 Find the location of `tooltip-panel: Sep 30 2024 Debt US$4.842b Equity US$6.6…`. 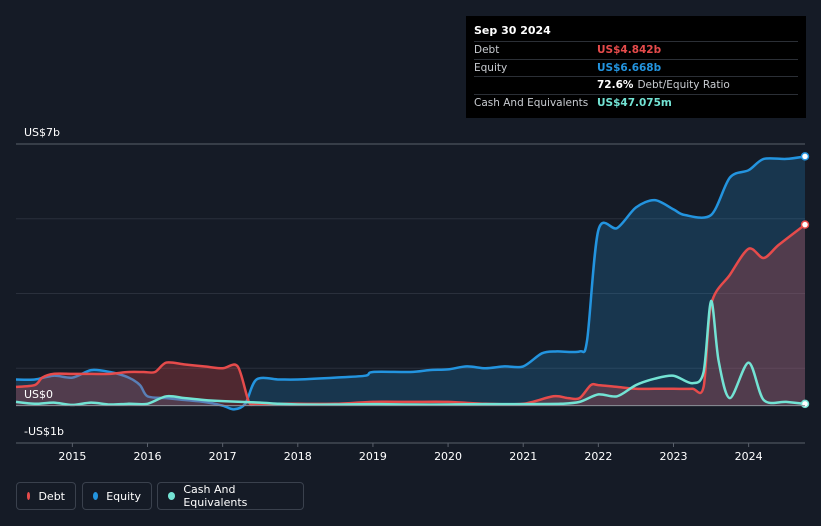

tooltip-panel: Sep 30 2024 Debt US$4.842b Equity US$6.6… is located at coordinates (636, 67).